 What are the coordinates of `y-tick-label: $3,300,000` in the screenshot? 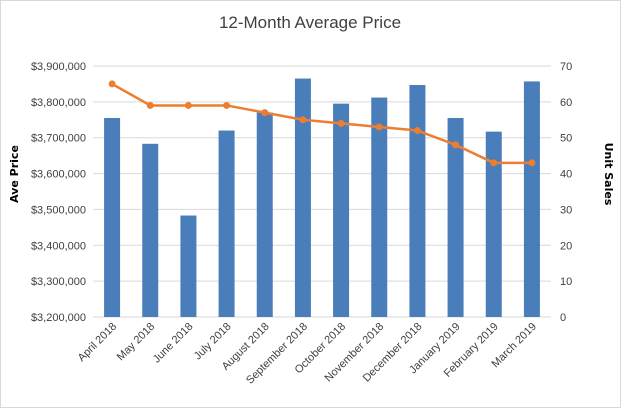 It's located at (58, 282).